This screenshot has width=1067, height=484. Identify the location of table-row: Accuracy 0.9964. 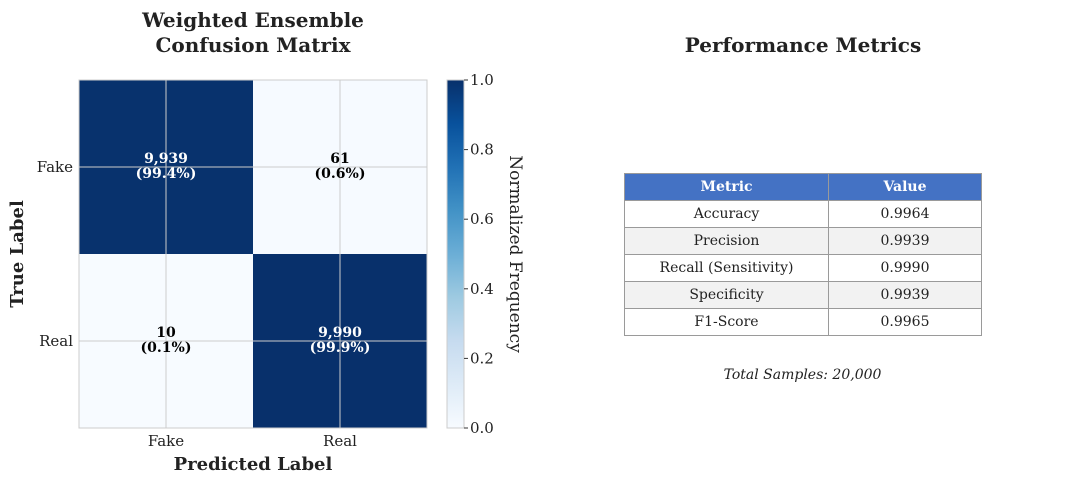
(803, 214).